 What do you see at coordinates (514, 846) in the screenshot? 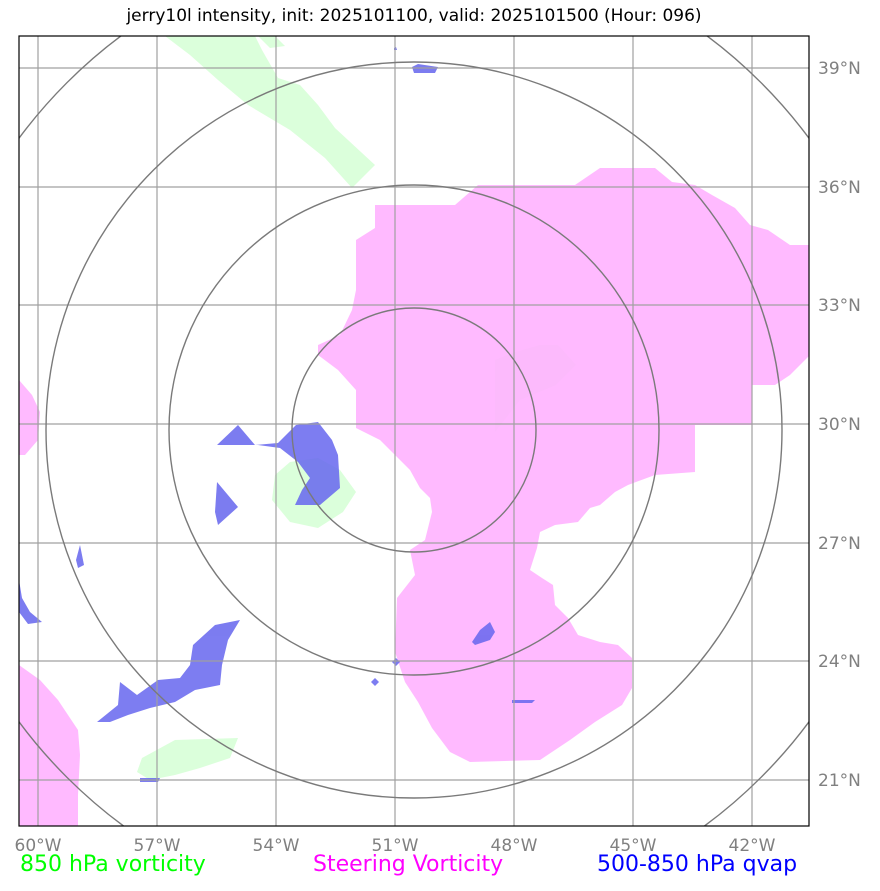
I see `lon-tick-label: 48°W` at bounding box center [514, 846].